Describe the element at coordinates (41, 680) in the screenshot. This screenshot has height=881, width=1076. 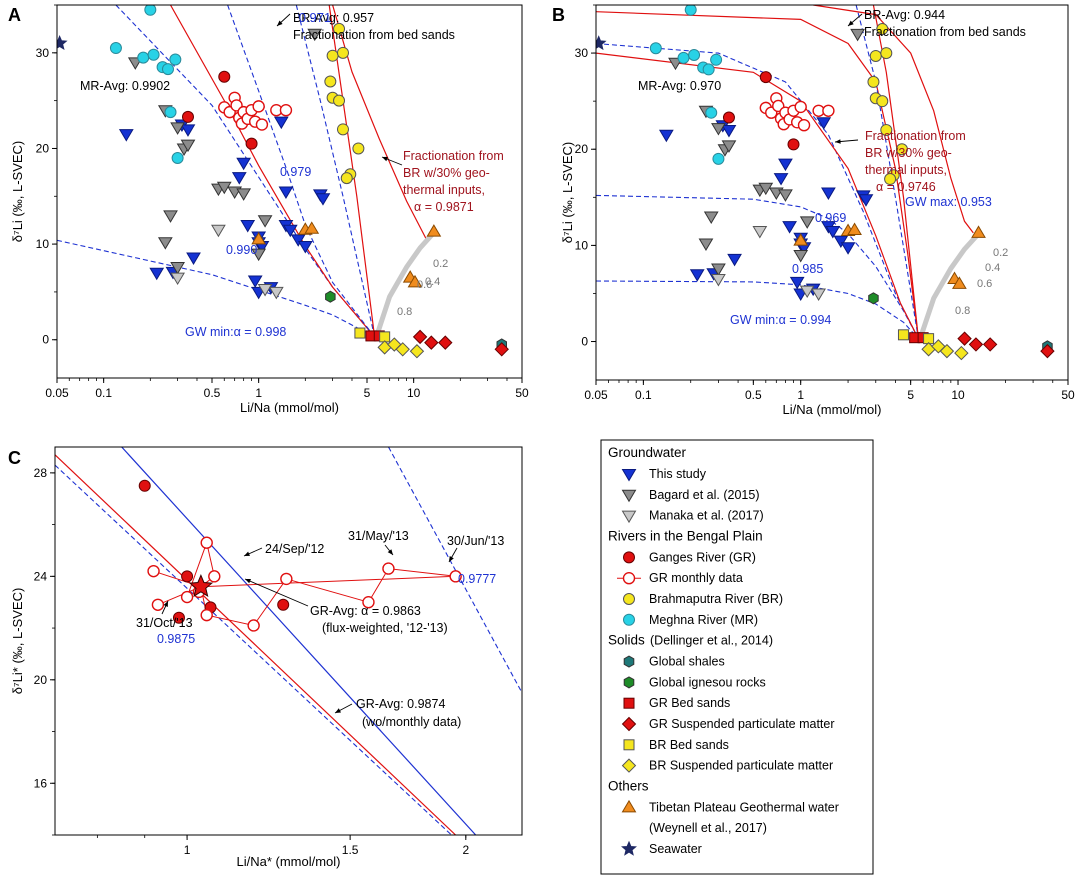
I see `y-tick-label: 20` at that location.